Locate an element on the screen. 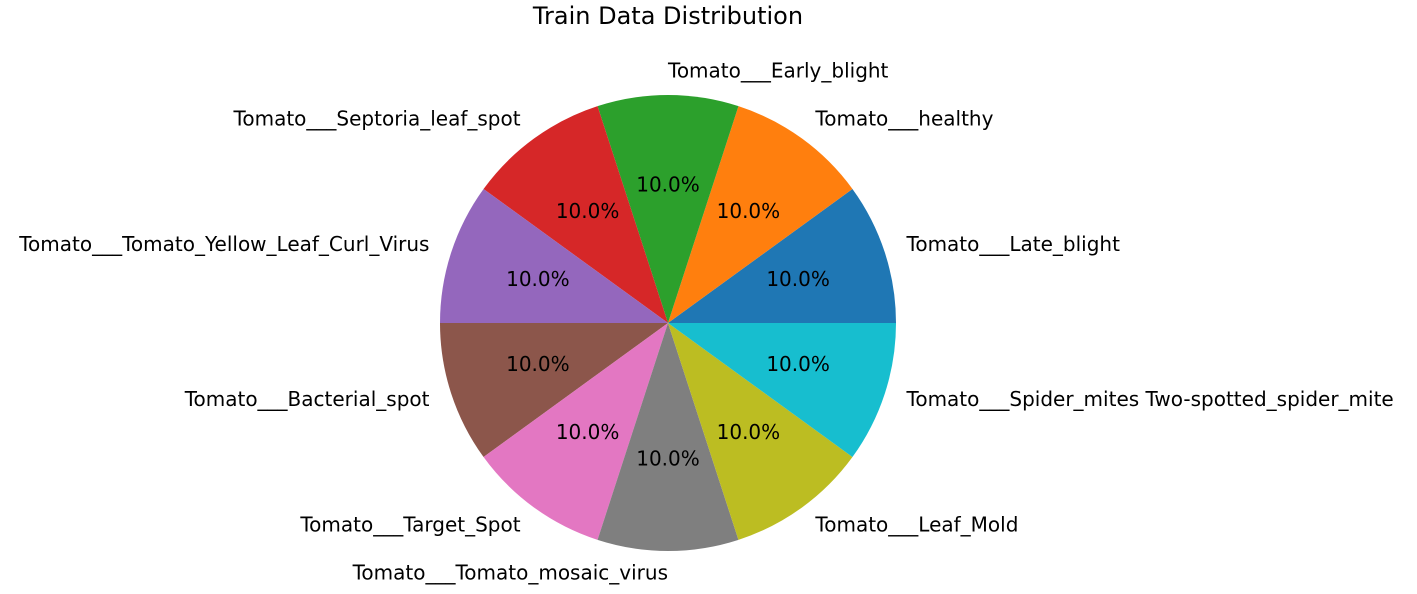 The height and width of the screenshot is (594, 1417). slice-label: Tomato___Late_blight is located at coordinates (1013, 244).